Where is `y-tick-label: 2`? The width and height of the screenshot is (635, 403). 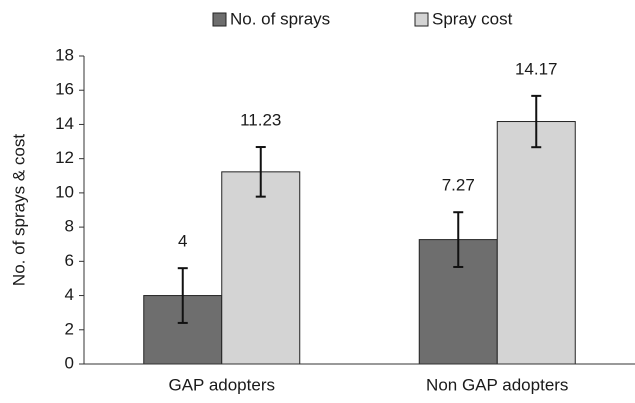
y-tick-label: 2 is located at coordinates (69, 328).